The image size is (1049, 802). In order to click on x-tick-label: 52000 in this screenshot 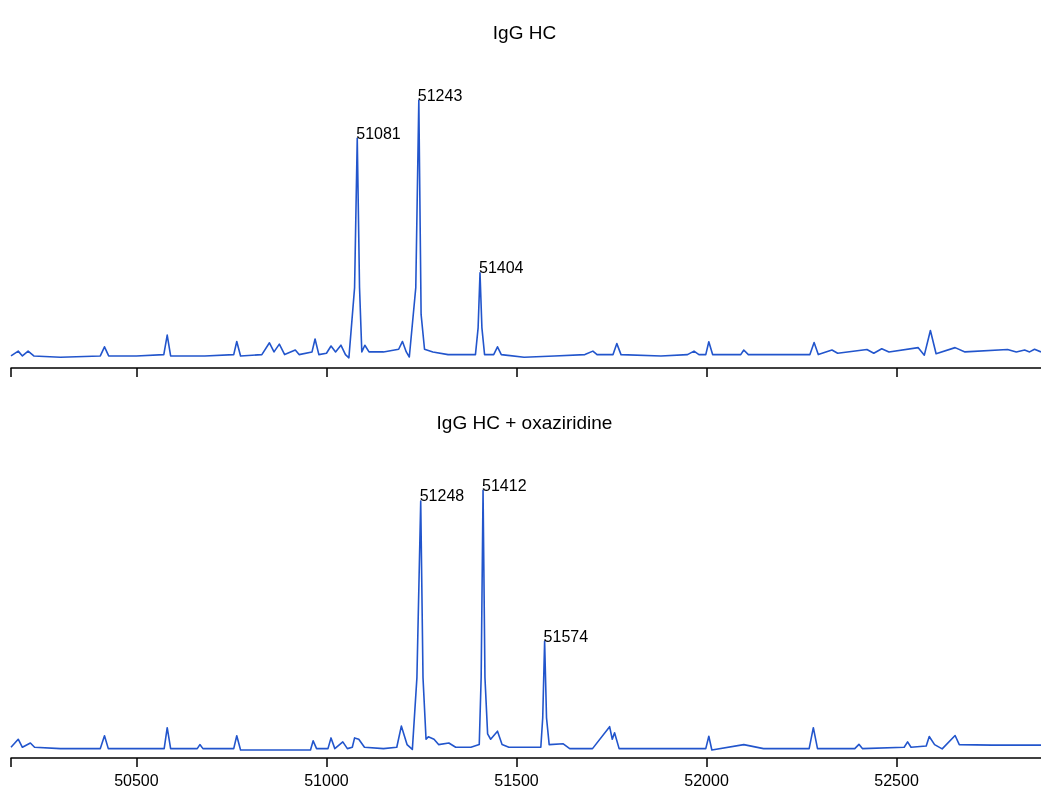, I will do `click(706, 780)`.